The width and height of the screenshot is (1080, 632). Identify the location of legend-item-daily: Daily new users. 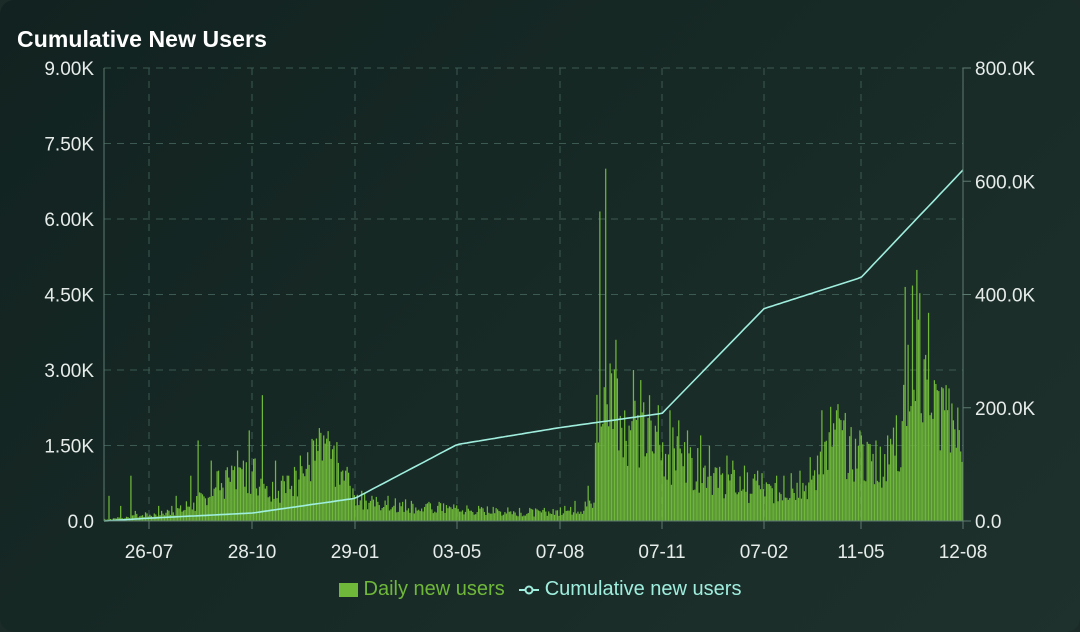
(421, 589).